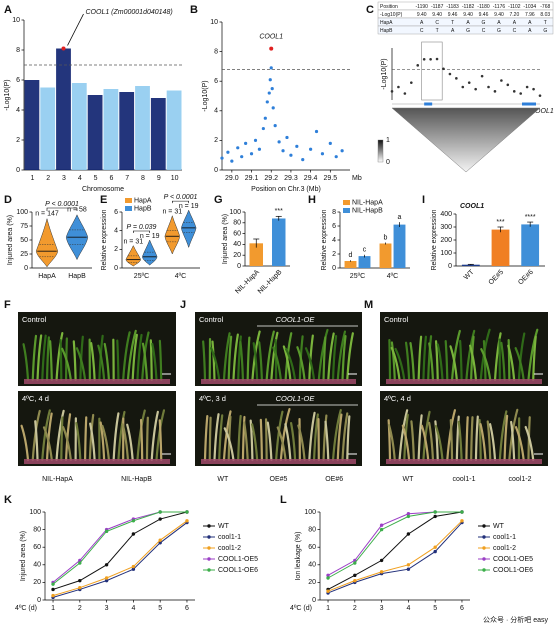  I want to click on panel-letter: A, so click(8, 10).